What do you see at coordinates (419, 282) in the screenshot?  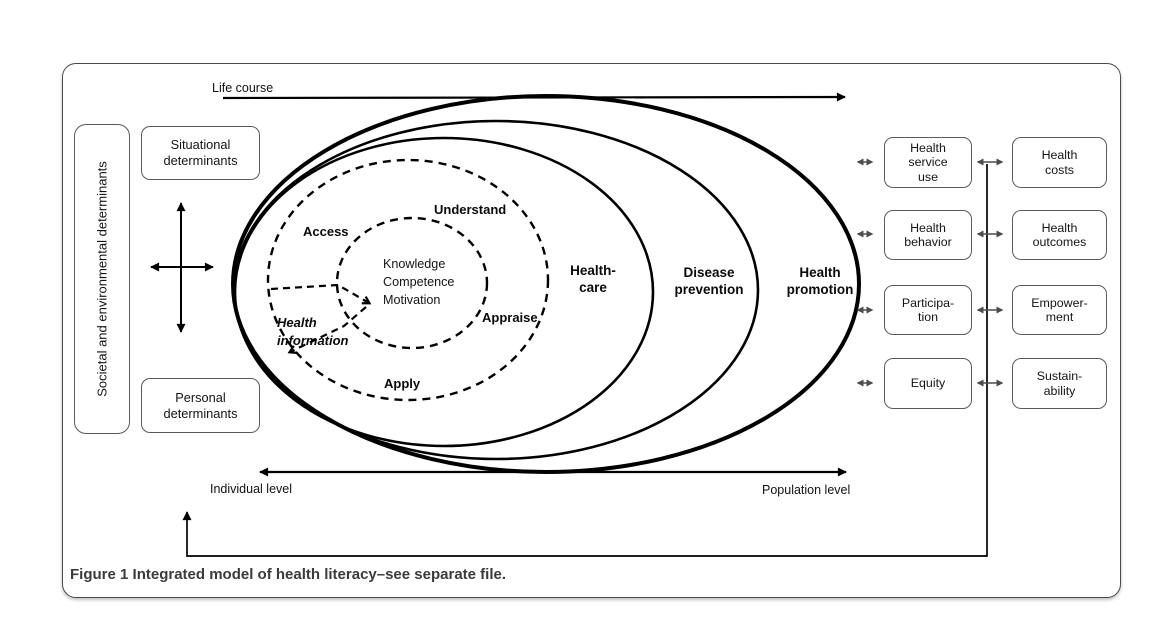 I see `core-competence-label: Knowledge Competence Motivation` at bounding box center [419, 282].